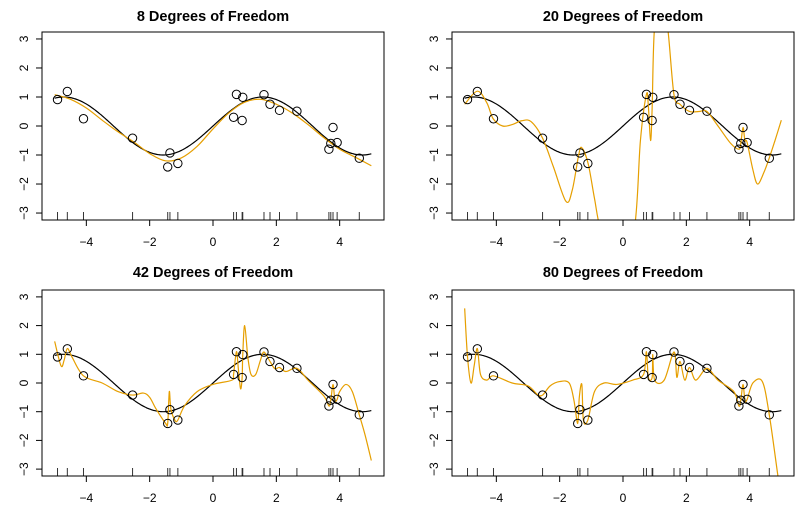 The image size is (807, 515). I want to click on chart-title: 42 Degrees of Freedom, so click(213, 273).